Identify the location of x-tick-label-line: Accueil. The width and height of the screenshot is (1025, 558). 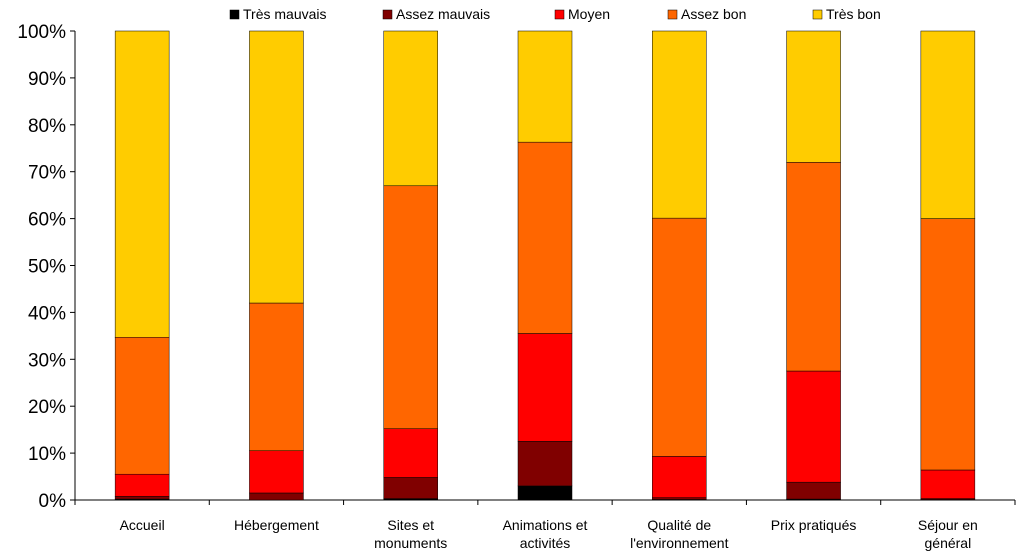
(142, 525).